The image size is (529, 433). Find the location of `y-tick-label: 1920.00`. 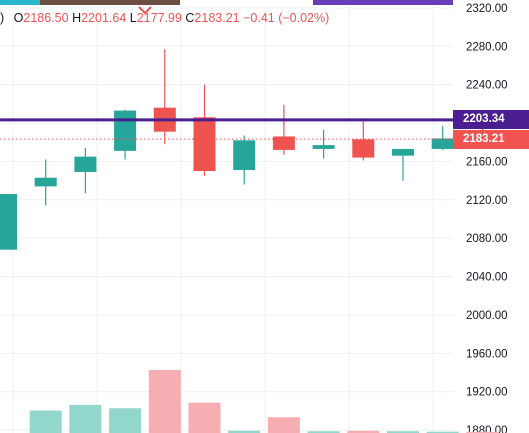

y-tick-label: 1920.00 is located at coordinates (487, 393).